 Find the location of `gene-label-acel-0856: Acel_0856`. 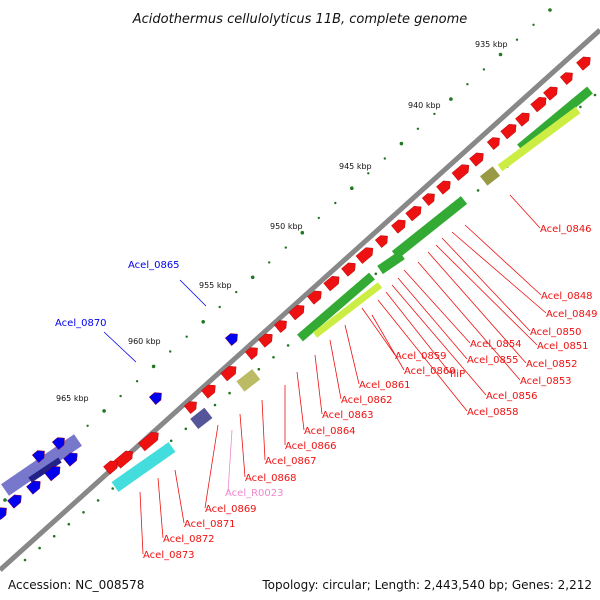

gene-label-acel-0856: Acel_0856 is located at coordinates (512, 396).